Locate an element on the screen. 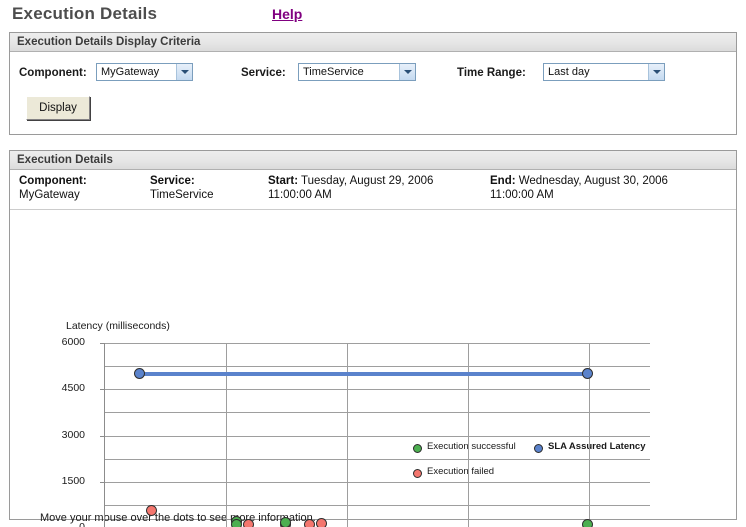  page-title: Execution Details is located at coordinates (85, 13).